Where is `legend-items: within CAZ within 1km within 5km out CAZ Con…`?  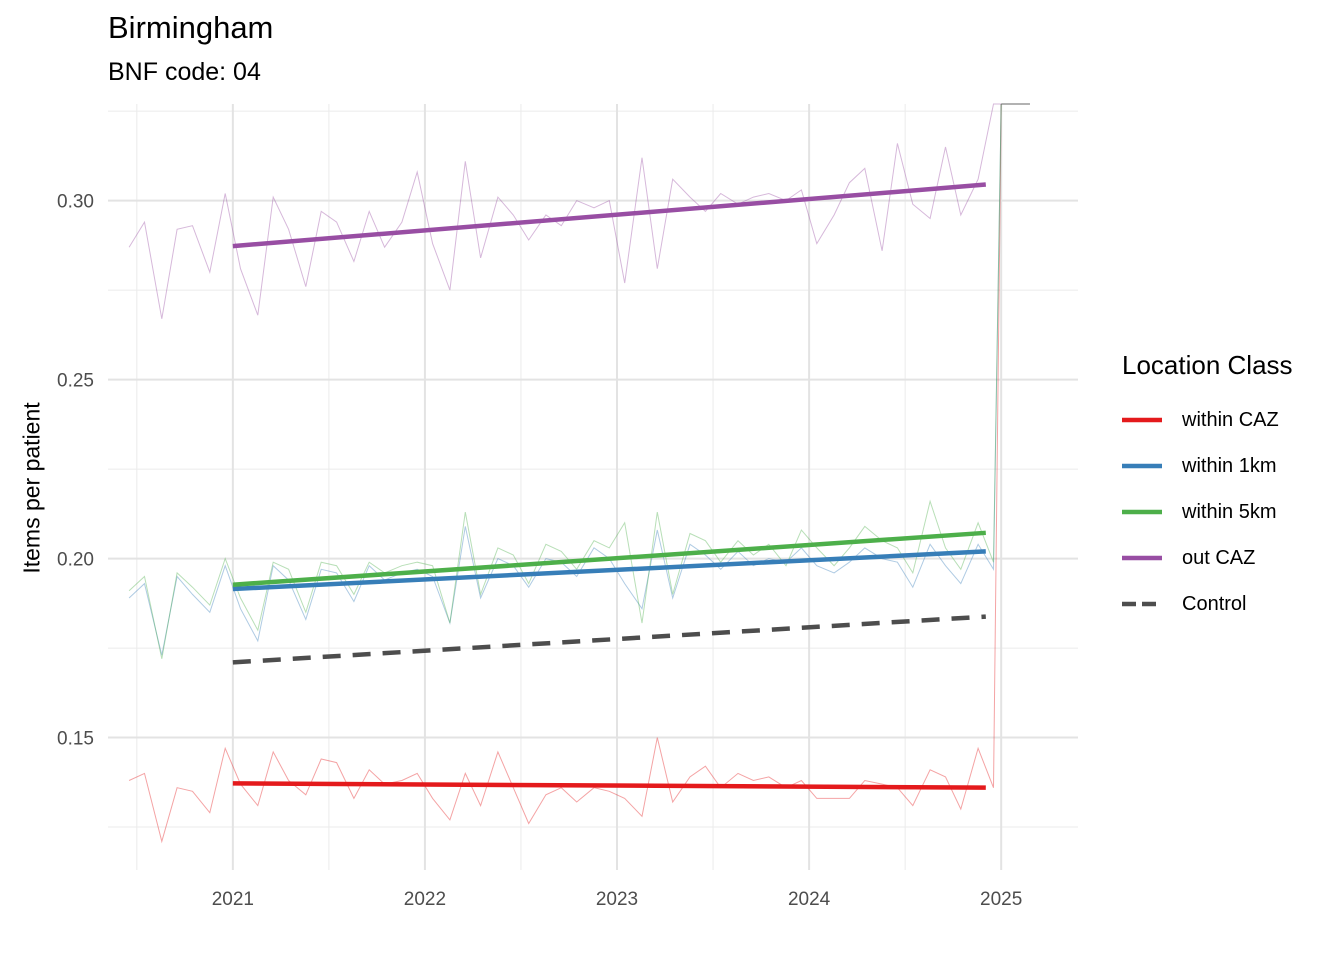 legend-items: within CAZ within 1km within 5km out CAZ Con… is located at coordinates (1207, 512).